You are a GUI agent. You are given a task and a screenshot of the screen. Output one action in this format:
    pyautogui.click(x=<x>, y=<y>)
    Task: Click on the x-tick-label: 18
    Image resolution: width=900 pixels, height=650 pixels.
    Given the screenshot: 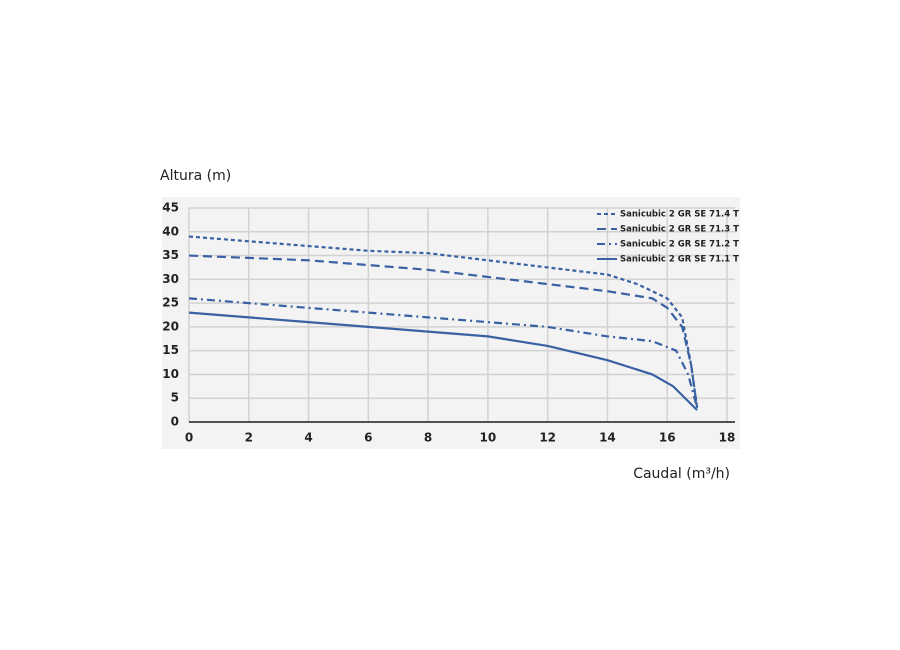 What is the action you would take?
    pyautogui.click(x=727, y=438)
    